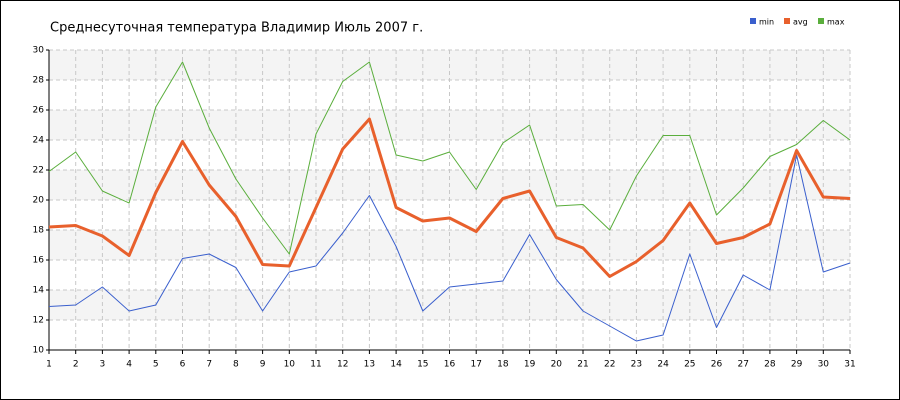 This screenshot has height=400, width=900. I want to click on x-tick-label: 22, so click(609, 365).